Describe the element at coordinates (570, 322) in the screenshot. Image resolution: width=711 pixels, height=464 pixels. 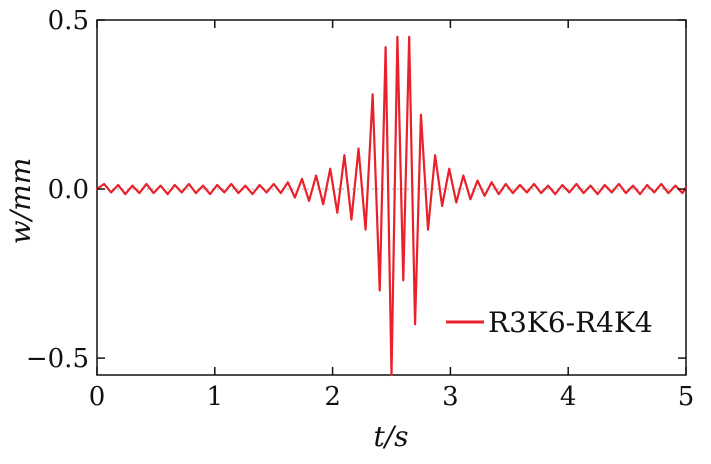
I see `legend-label: R3K6-R4K4` at that location.